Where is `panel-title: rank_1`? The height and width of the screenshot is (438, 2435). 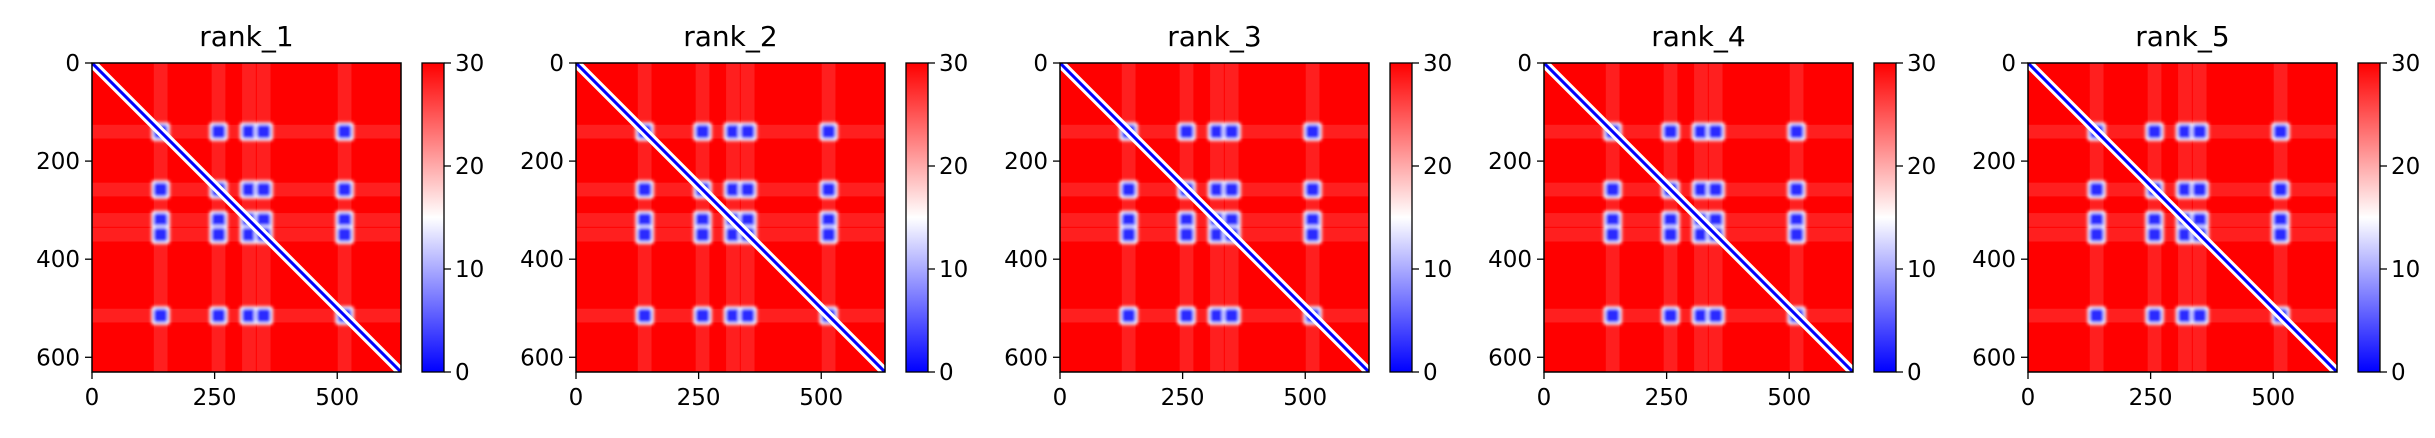
panel-title: rank_1 is located at coordinates (246, 36).